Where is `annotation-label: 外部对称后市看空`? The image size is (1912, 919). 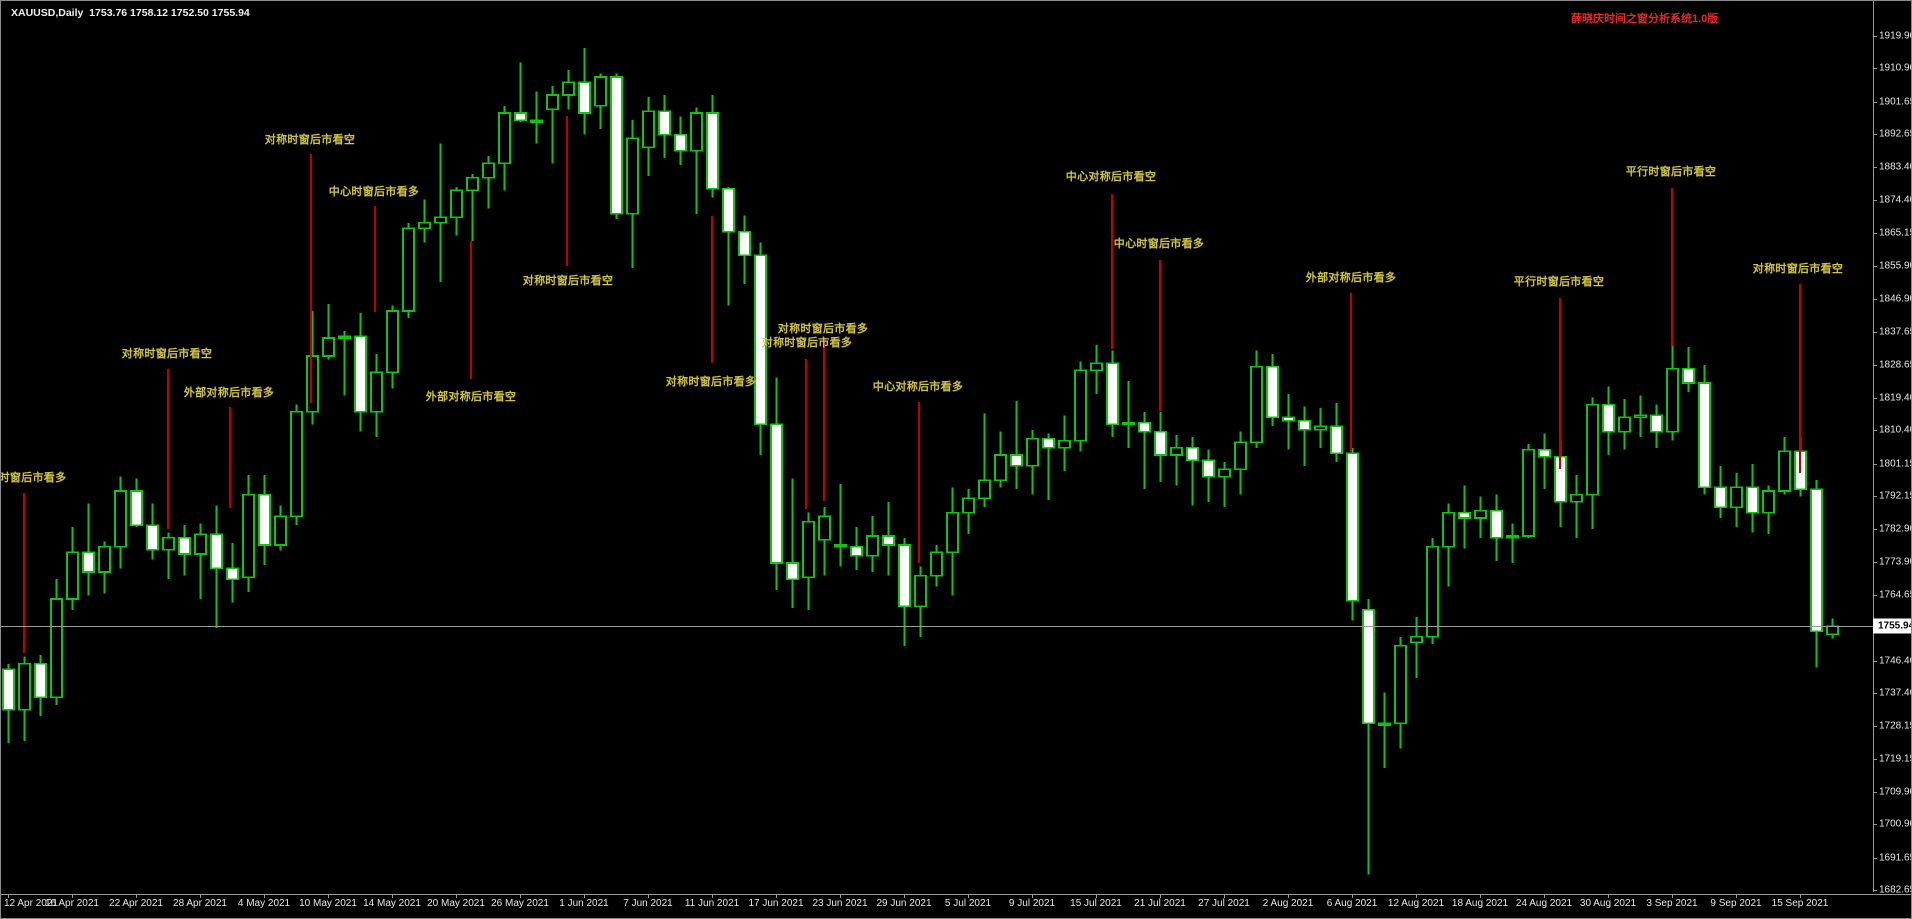 annotation-label: 外部对称后市看空 is located at coordinates (471, 397).